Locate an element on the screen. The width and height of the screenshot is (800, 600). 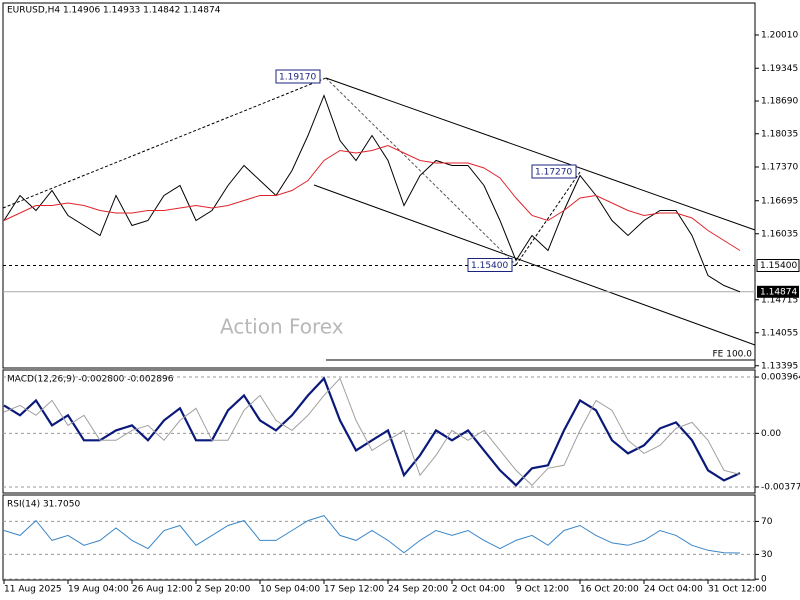
pivot-label: 1.15400 is located at coordinates (489, 266).